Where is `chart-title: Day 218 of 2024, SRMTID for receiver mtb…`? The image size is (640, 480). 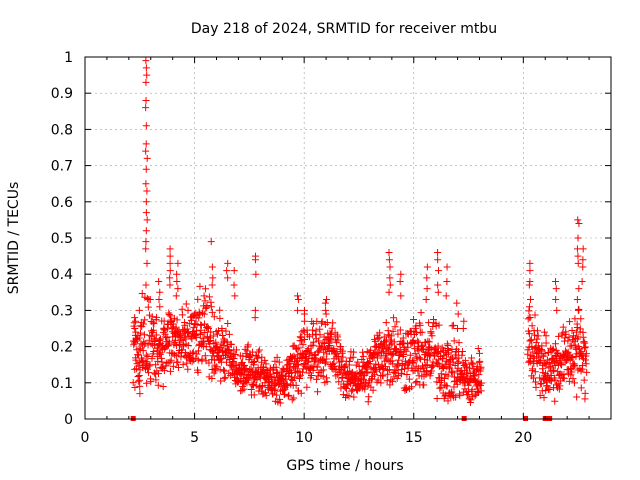 chart-title: Day 218 of 2024, SRMTID for receiver mtb… is located at coordinates (344, 29).